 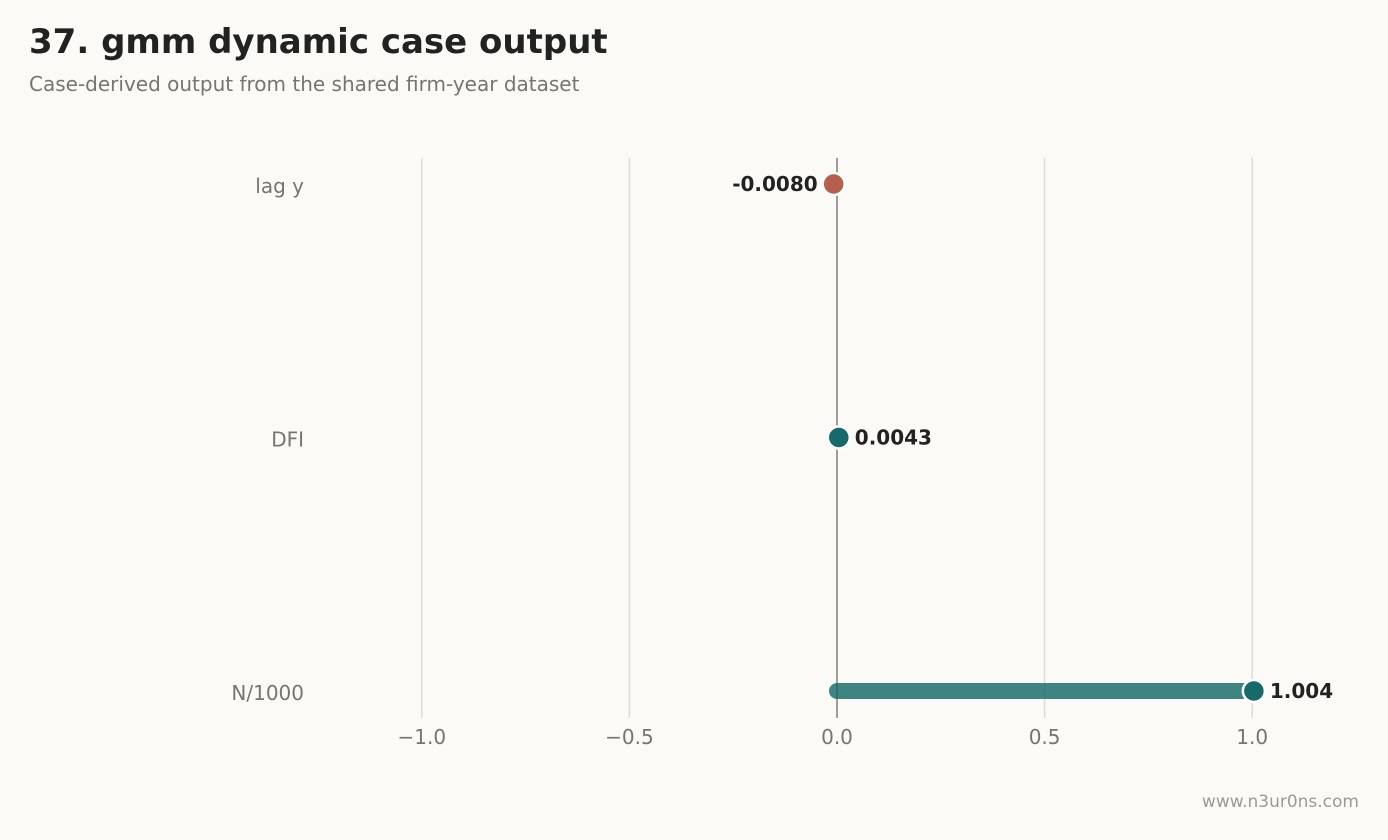 I want to click on x-tick-label: −1.0, so click(x=422, y=737).